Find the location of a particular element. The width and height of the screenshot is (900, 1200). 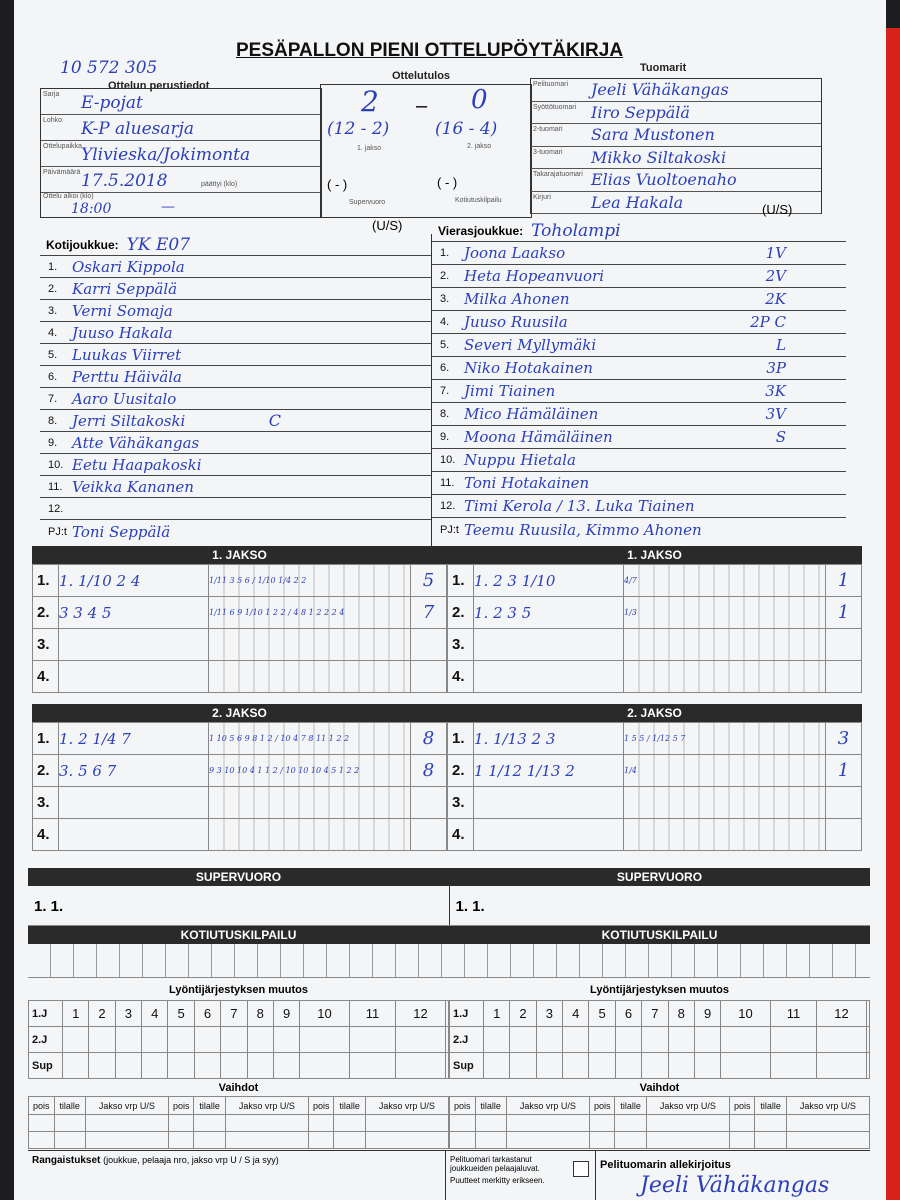

lineup-row-label: 1.J is located at coordinates (466, 1013).